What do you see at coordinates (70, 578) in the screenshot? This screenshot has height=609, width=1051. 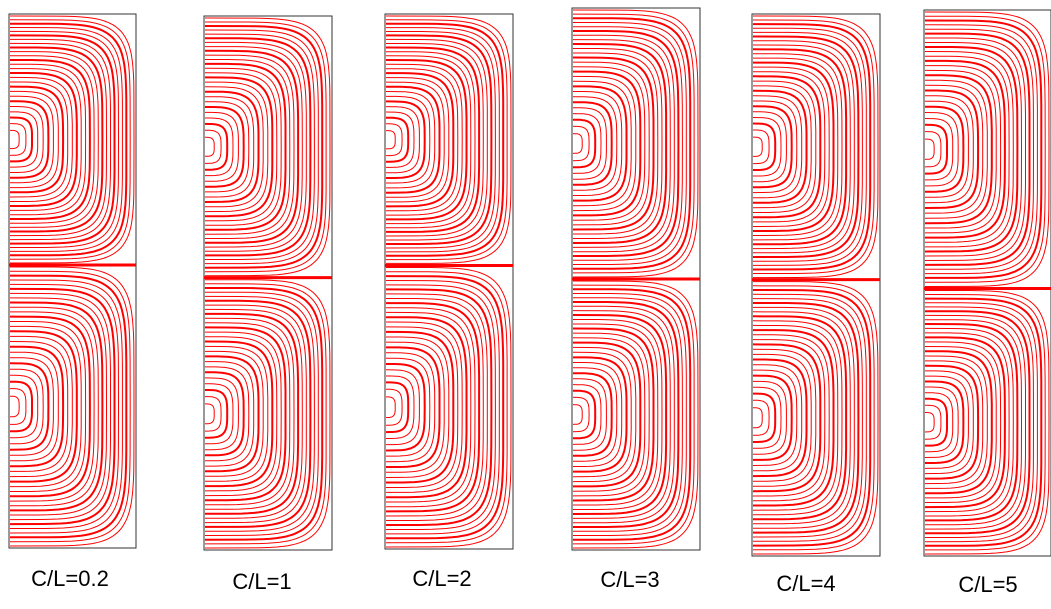 I see `panel-label: C/L=0.2` at bounding box center [70, 578].